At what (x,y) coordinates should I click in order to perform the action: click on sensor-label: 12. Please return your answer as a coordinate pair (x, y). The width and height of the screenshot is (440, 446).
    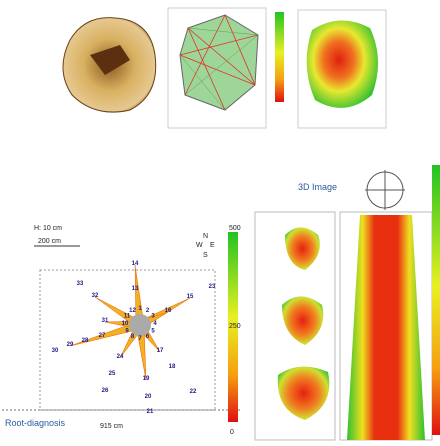
    Looking at the image, I should click on (132, 311).